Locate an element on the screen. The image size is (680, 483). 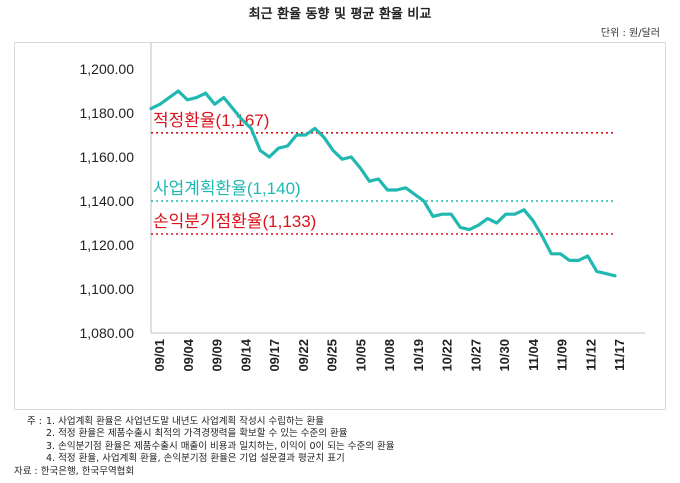
y-tick-label: 1,160.00 is located at coordinates (107, 157).